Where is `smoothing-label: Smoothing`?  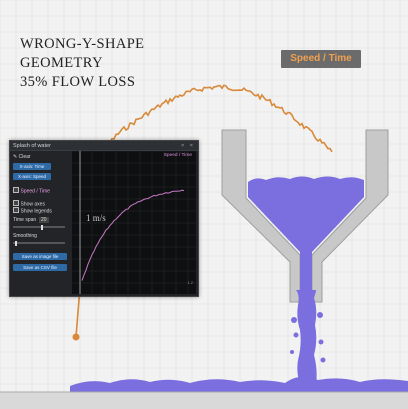
smoothing-label: Smoothing is located at coordinates (25, 236).